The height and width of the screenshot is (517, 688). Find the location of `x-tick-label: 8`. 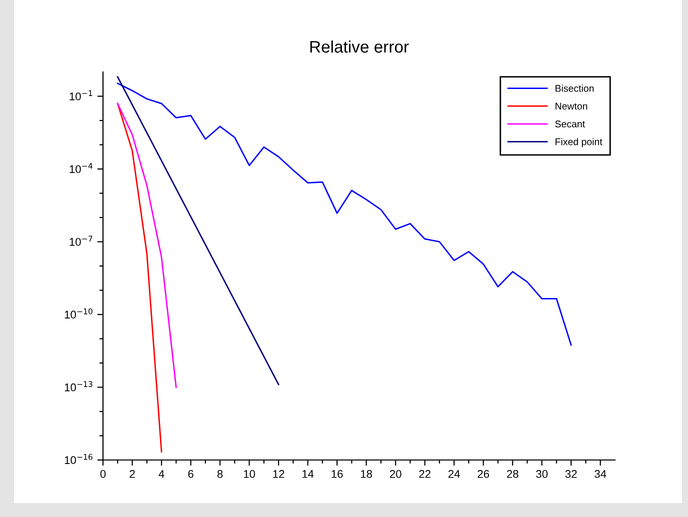

x-tick-label: 8 is located at coordinates (220, 474).